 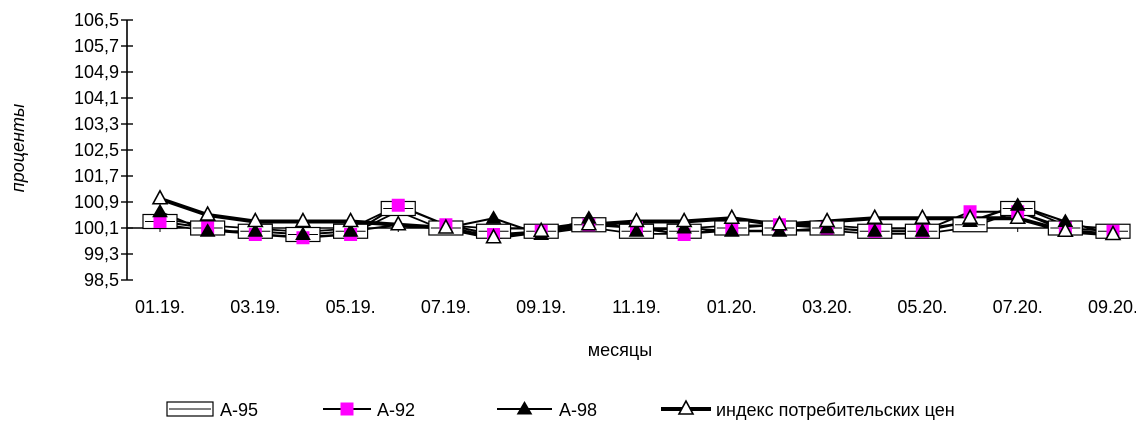 I want to click on y-tick-label: 106,5, so click(x=96, y=20).